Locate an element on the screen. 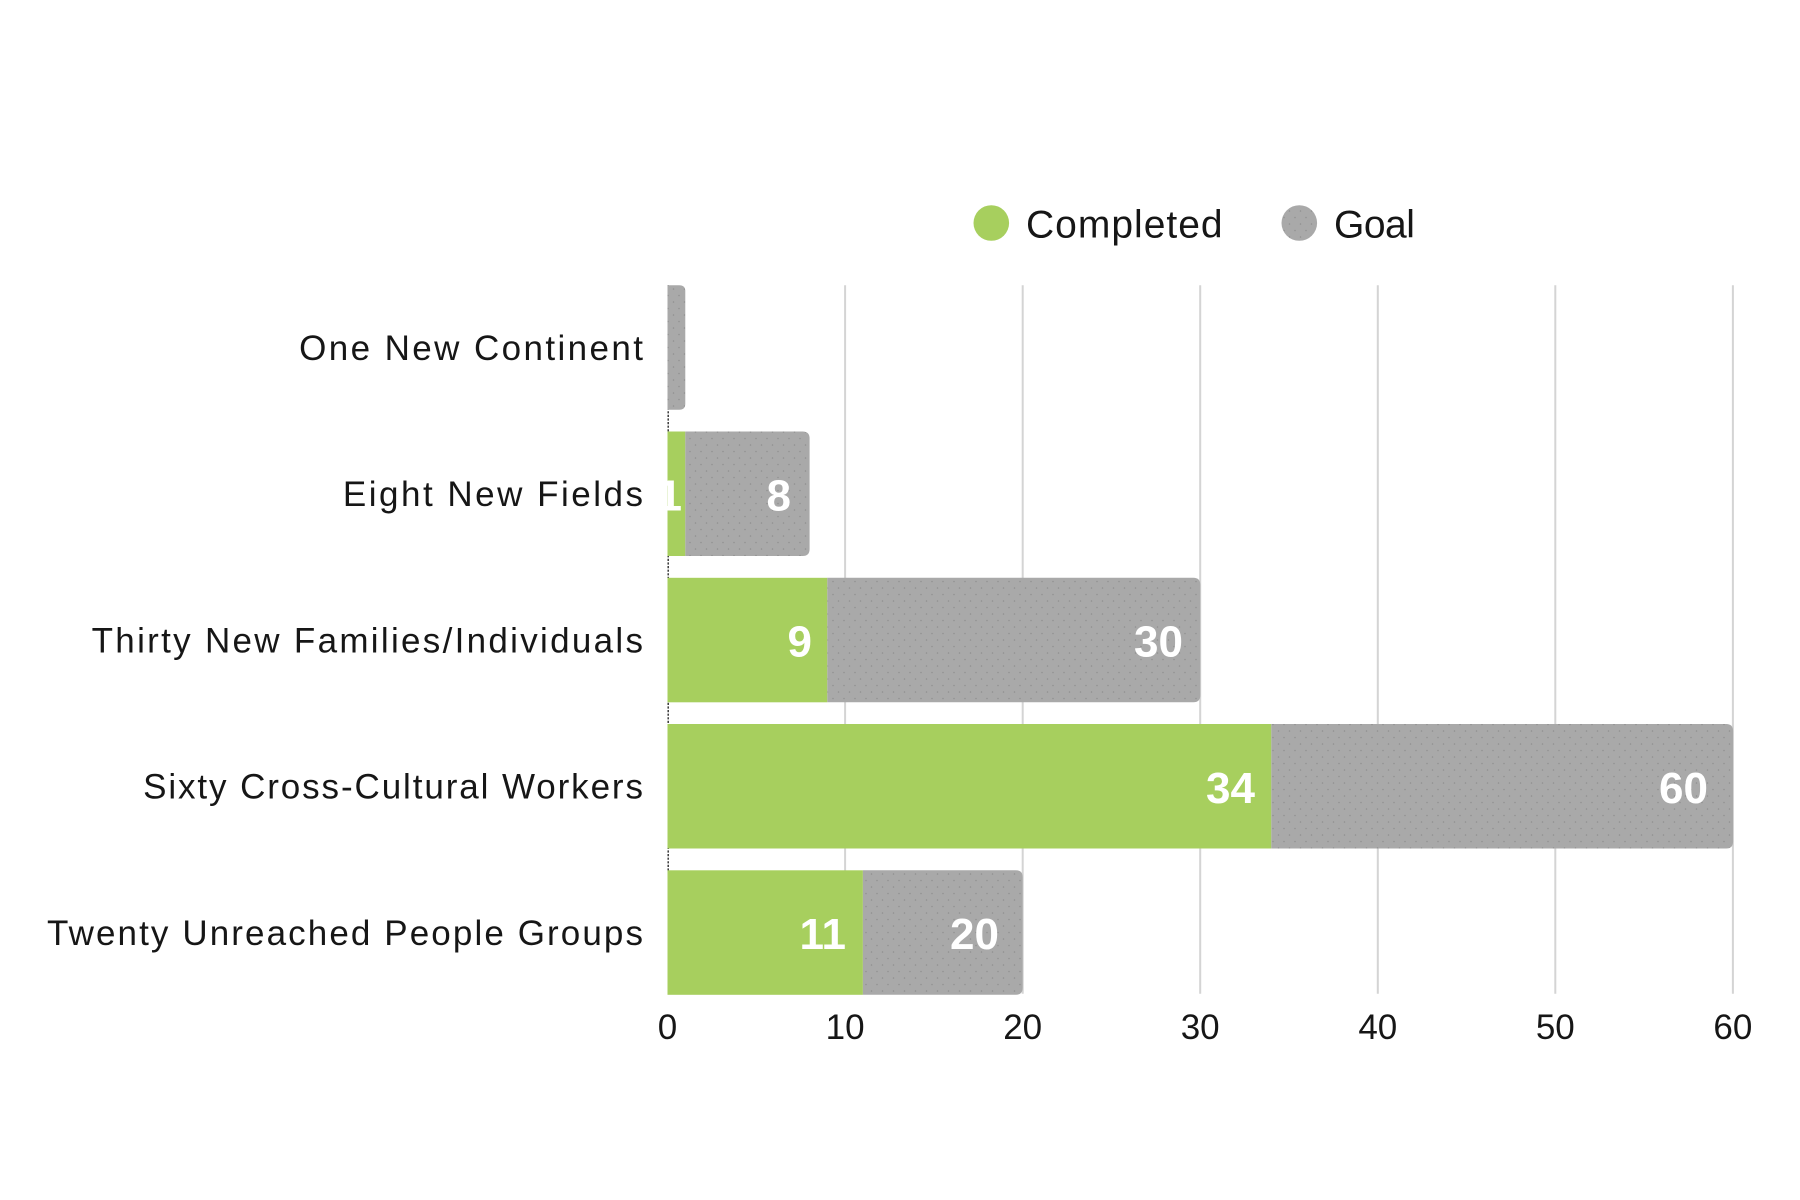 This screenshot has width=1800, height=1200. svg-text: 50 is located at coordinates (1555, 1027).